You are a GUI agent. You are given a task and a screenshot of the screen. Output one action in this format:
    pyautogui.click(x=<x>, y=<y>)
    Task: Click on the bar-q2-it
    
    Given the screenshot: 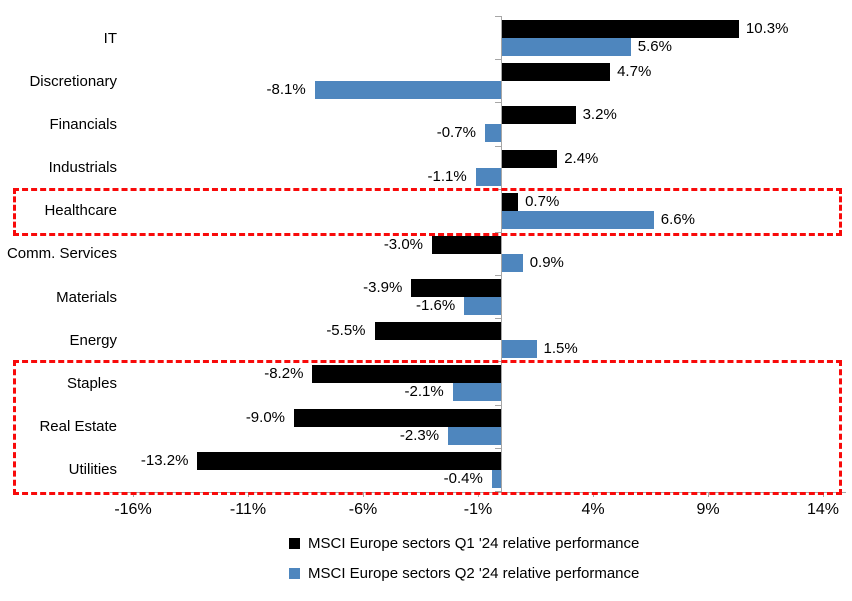 What is the action you would take?
    pyautogui.click(x=566, y=47)
    